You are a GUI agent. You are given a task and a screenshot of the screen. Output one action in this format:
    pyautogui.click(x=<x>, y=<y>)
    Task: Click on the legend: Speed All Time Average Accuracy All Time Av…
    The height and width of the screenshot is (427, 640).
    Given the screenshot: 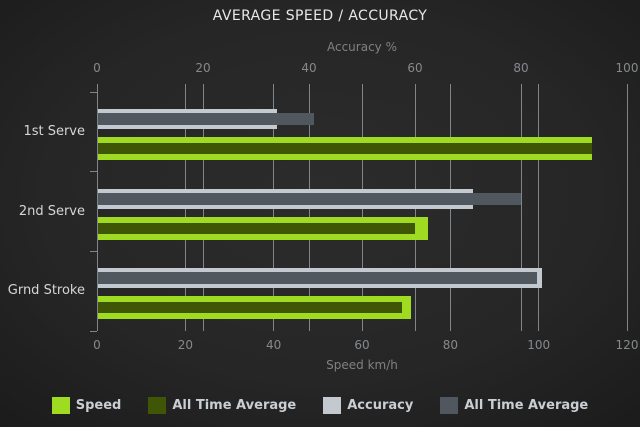 What is the action you would take?
    pyautogui.click(x=320, y=405)
    